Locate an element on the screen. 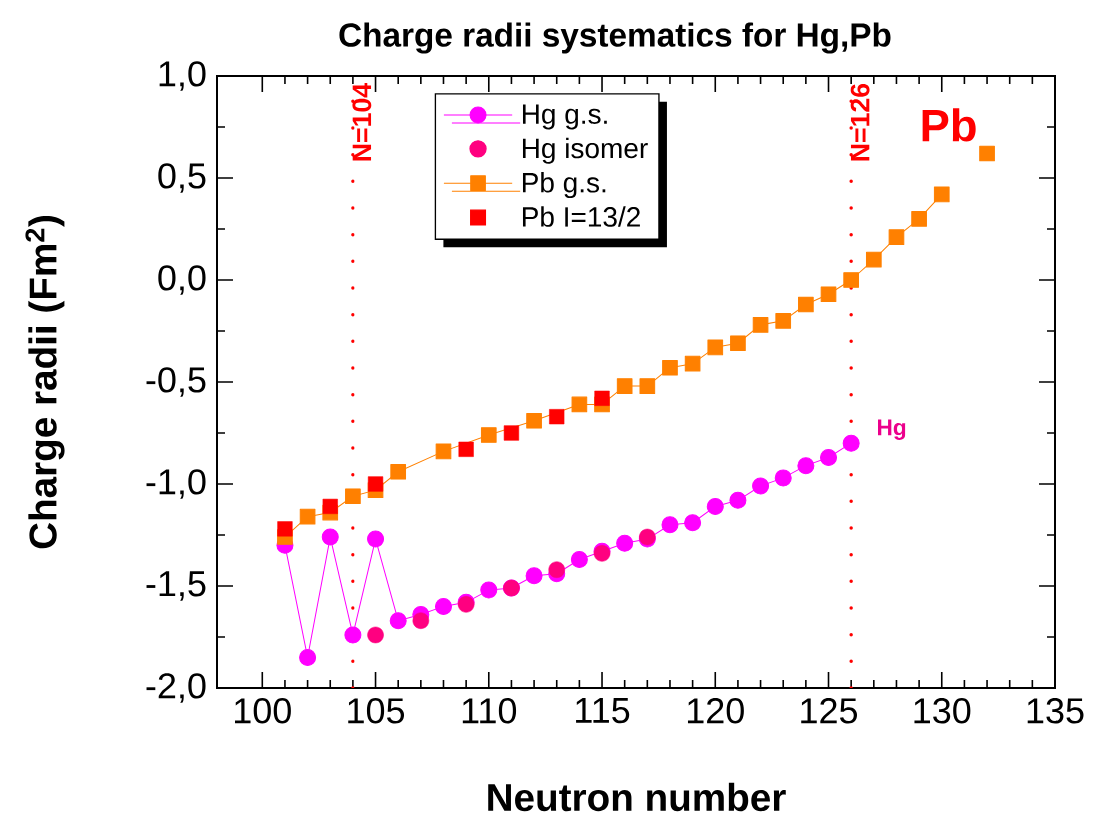  y-tick-label: 0,0 is located at coordinates (182, 280).